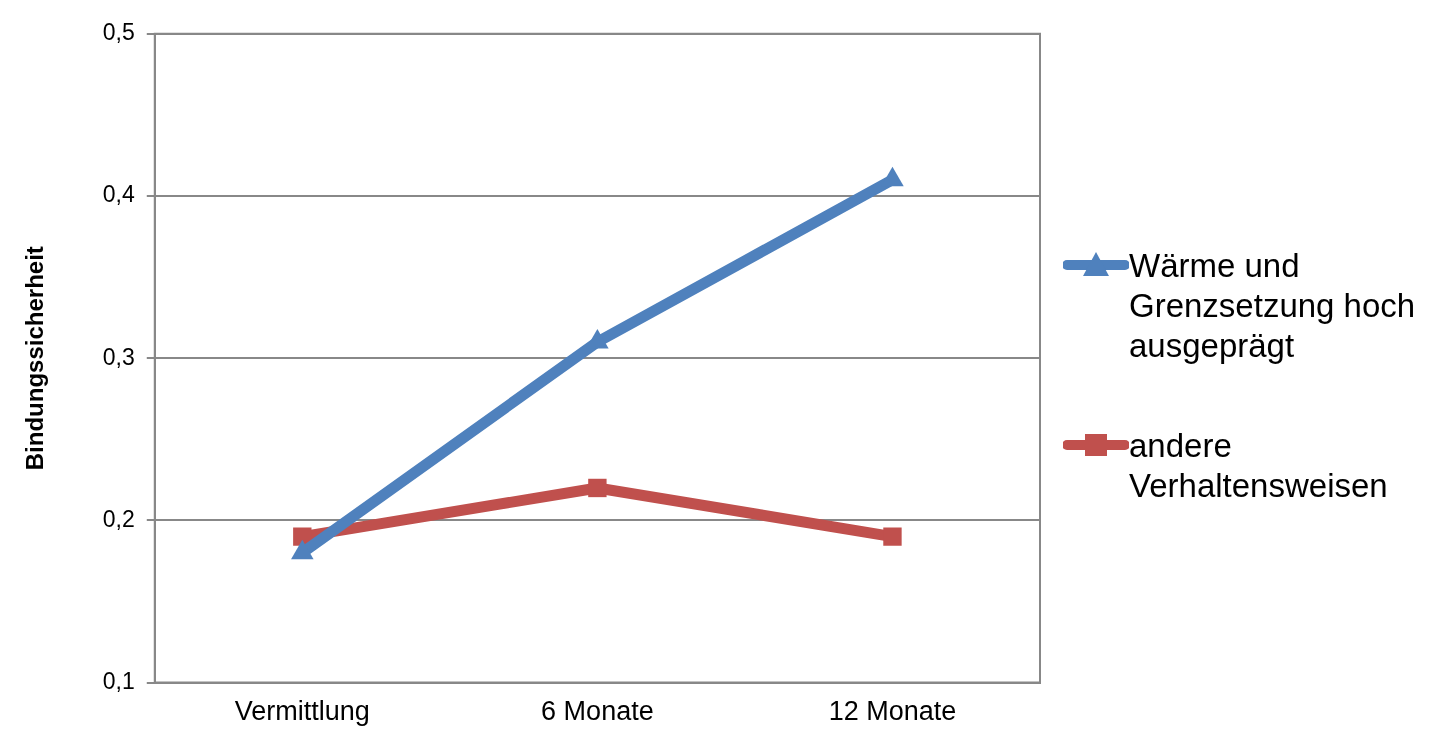 Image resolution: width=1432 pixels, height=751 pixels. Describe the element at coordinates (597, 711) in the screenshot. I see `x-tick-label: 6 Monate` at that location.